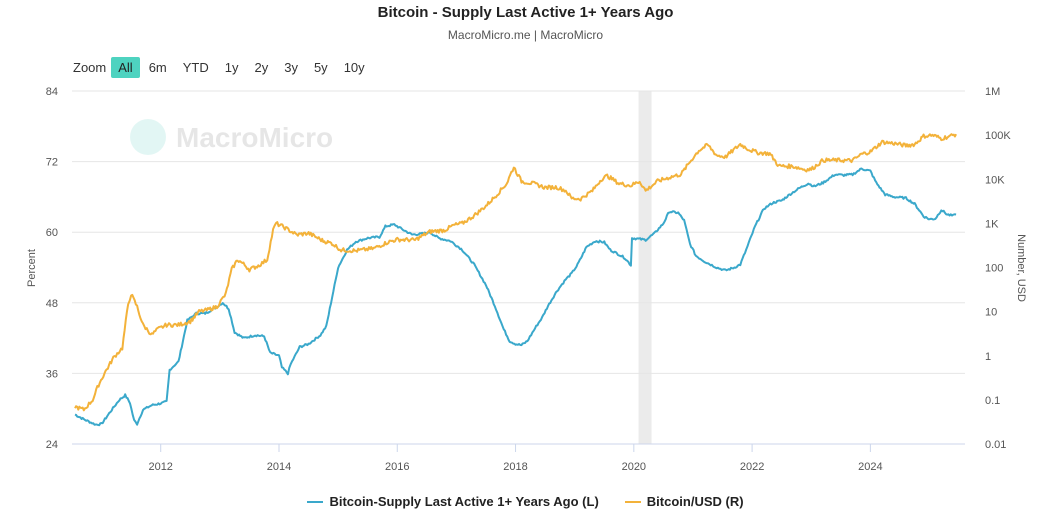  I want to click on right-tick-label: 100K, so click(998, 136).